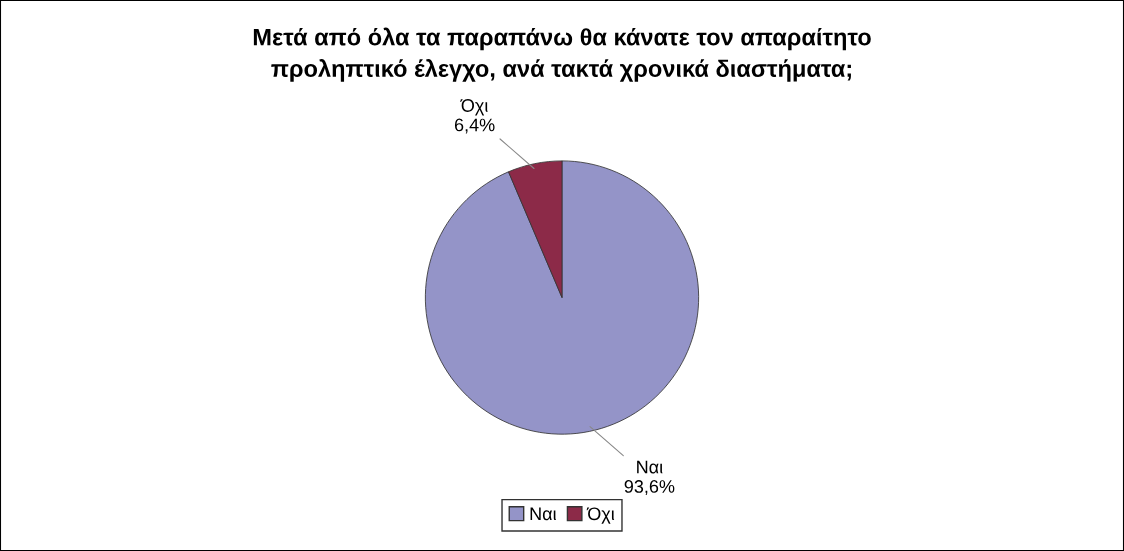 This screenshot has width=1124, height=551. Describe the element at coordinates (600, 515) in the screenshot. I see `legend-label: Όχι` at that location.